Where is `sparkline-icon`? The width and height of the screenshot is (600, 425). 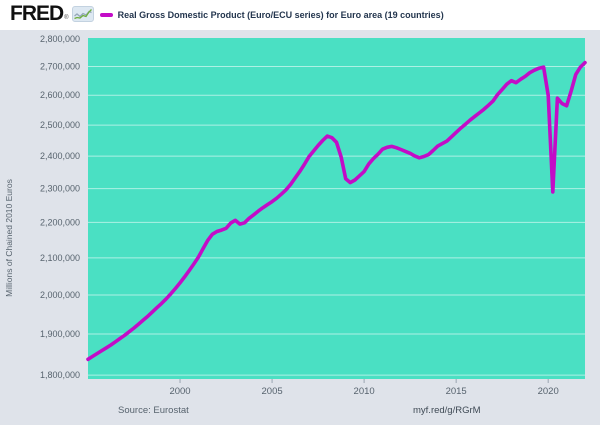
sparkline-icon is located at coordinates (82, 16).